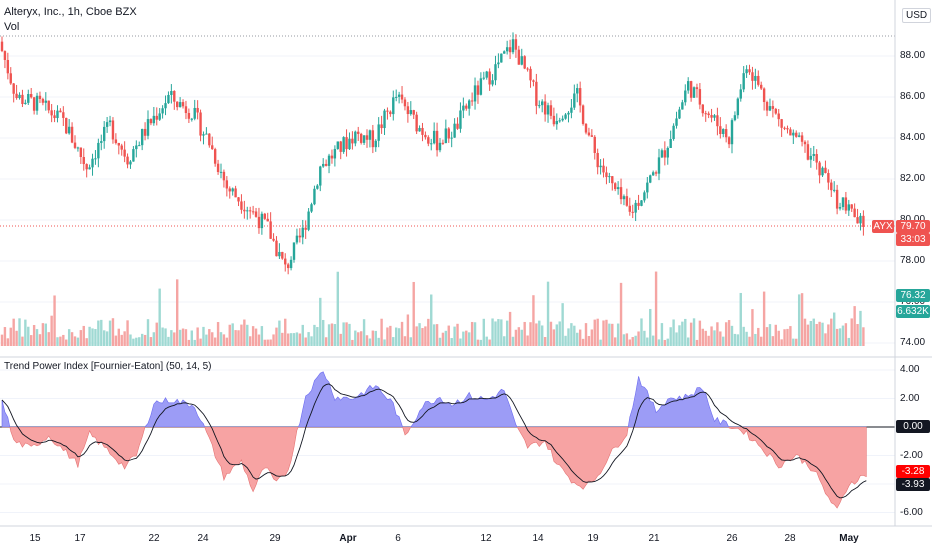 The height and width of the screenshot is (550, 932). What do you see at coordinates (80, 538) in the screenshot?
I see `time-tick-label: 17` at bounding box center [80, 538].